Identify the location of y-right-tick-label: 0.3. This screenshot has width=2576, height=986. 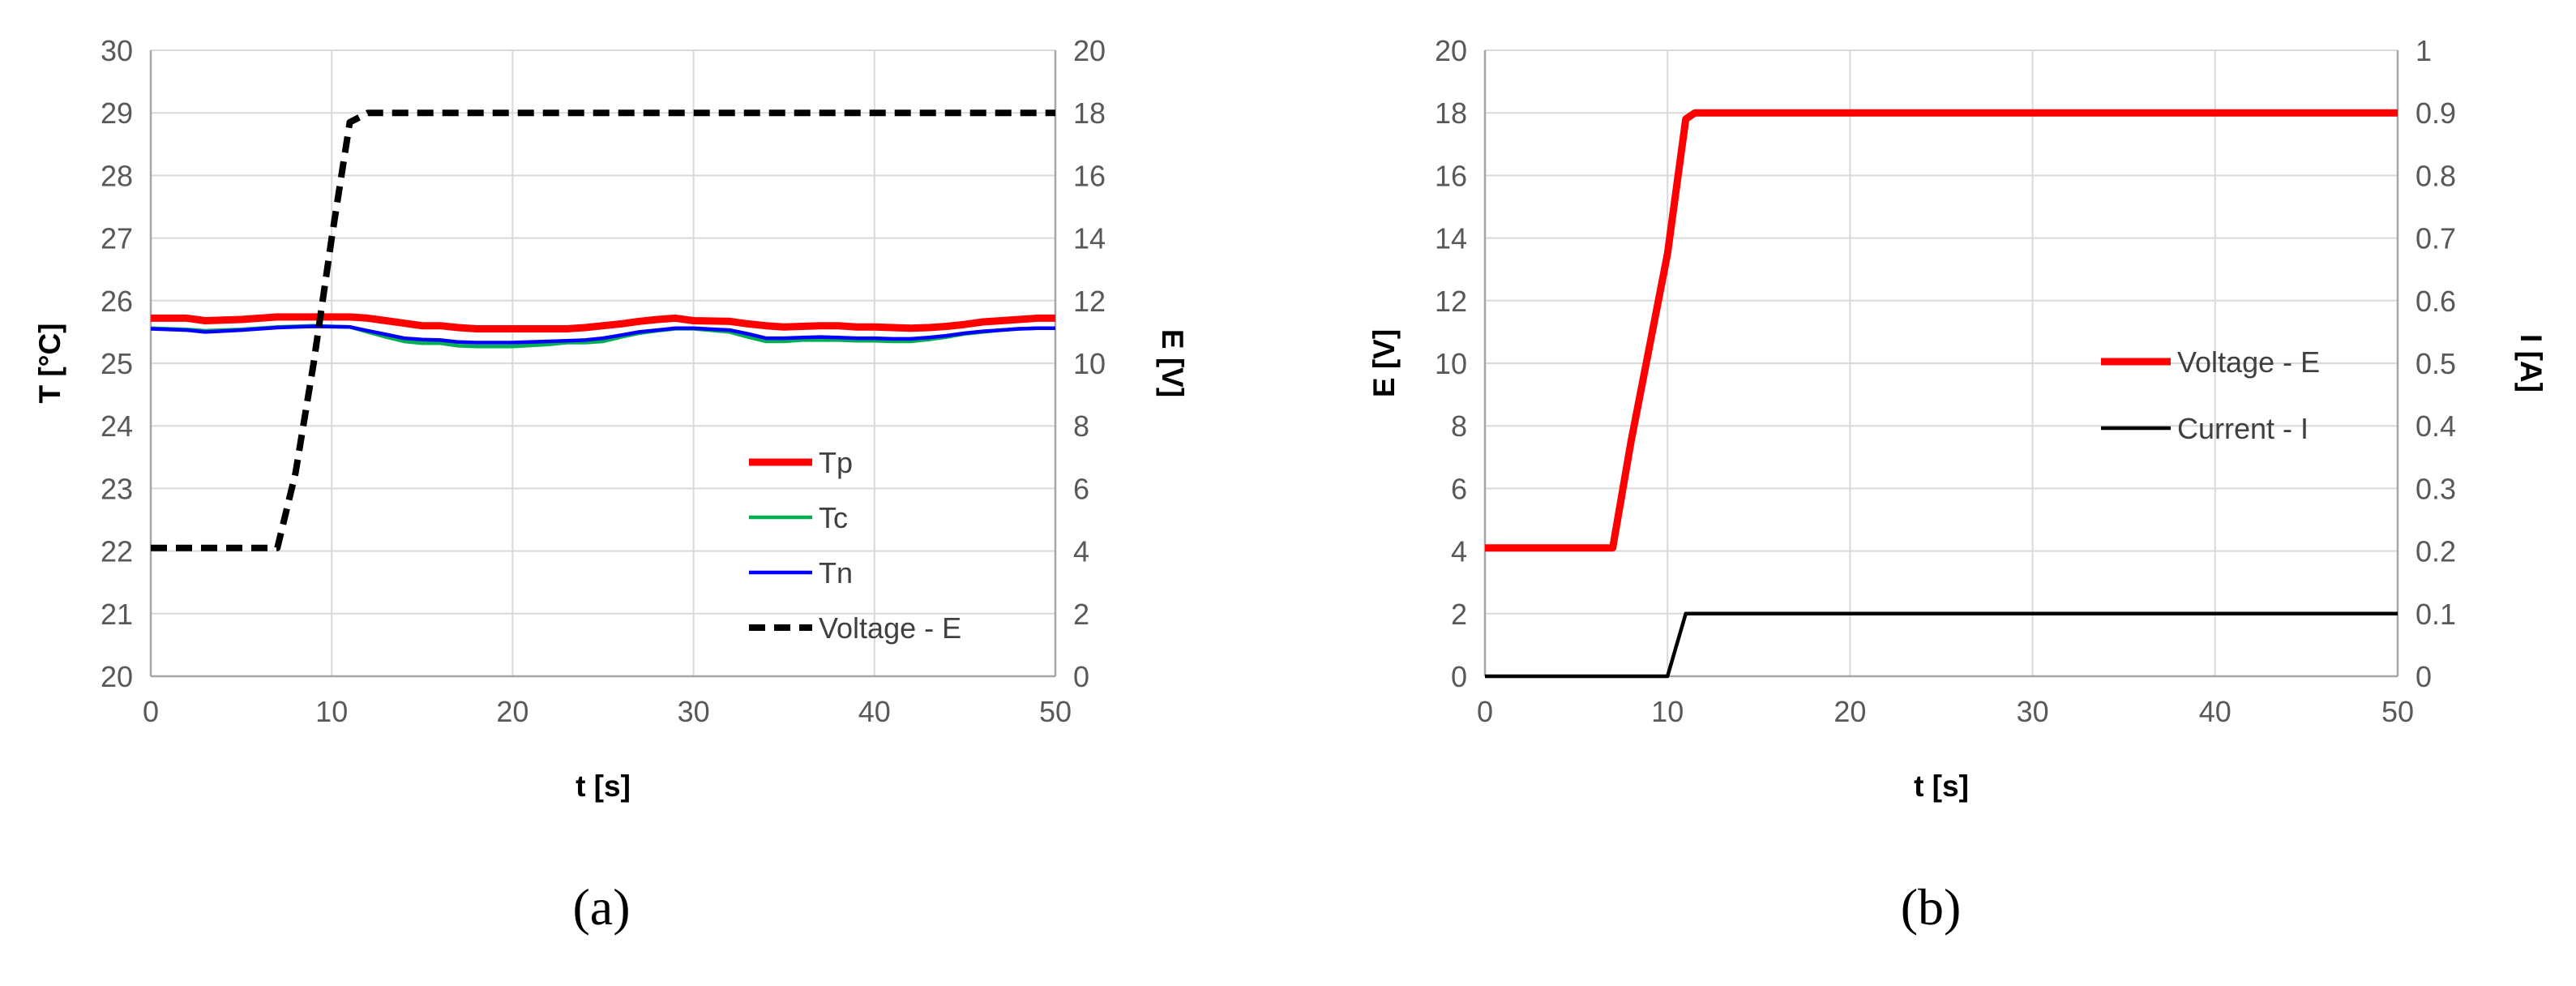
(2436, 488).